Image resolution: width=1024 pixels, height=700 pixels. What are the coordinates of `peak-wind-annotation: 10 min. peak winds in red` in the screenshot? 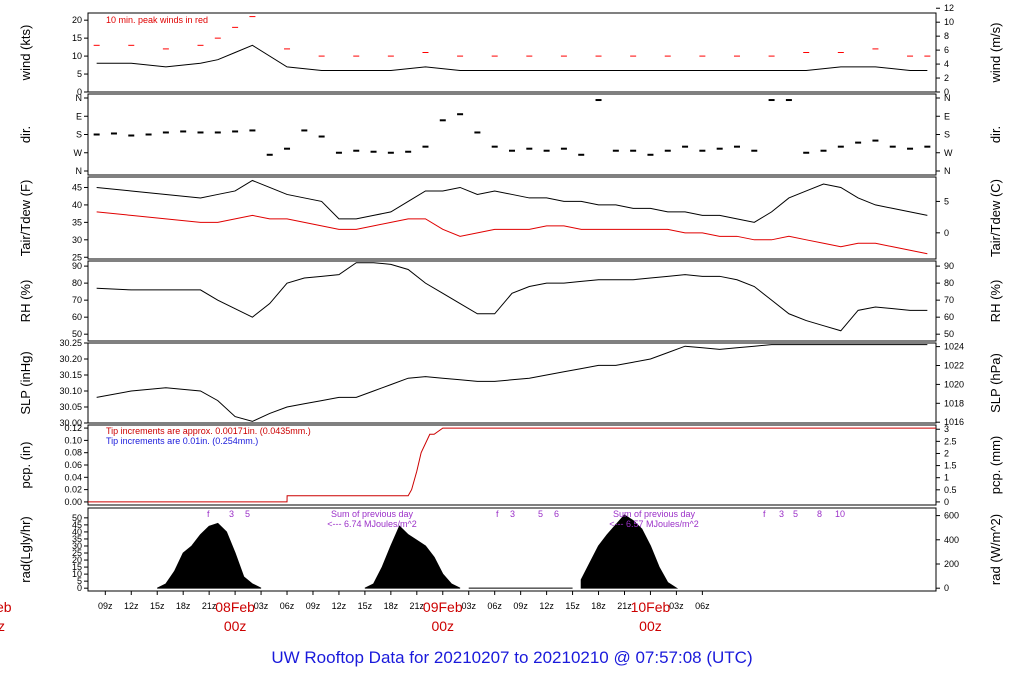 It's located at (157, 20).